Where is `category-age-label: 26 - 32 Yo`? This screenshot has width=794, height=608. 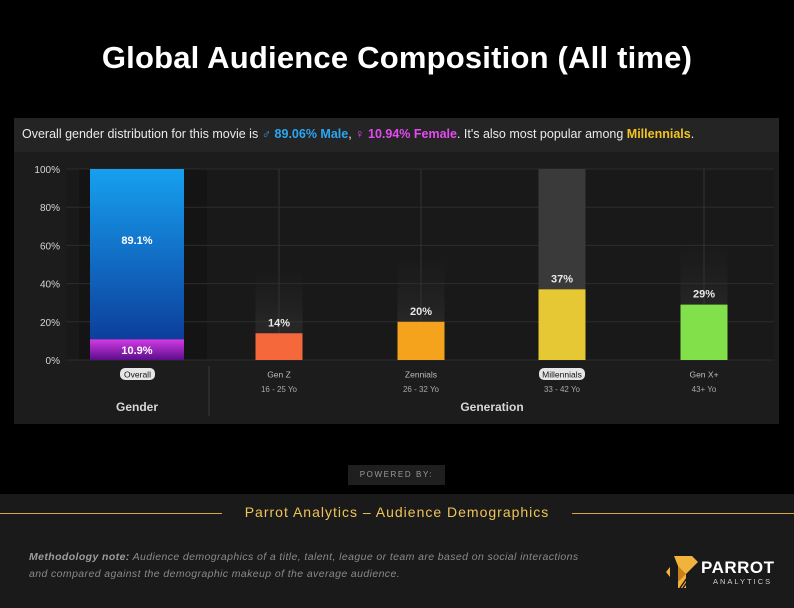 category-age-label: 26 - 32 Yo is located at coordinates (421, 389).